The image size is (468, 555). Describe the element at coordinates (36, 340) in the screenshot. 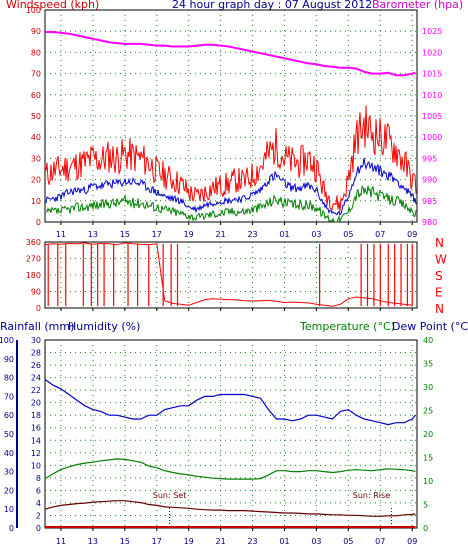

I see `humidity-tick-label: 30` at that location.